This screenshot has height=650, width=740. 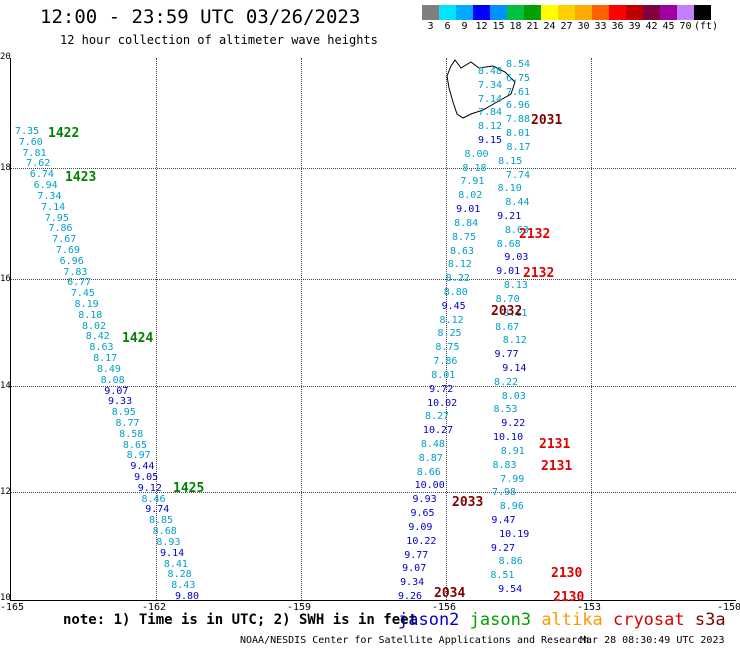 I want to click on wave-height-label: 8.96, so click(x=511, y=507).